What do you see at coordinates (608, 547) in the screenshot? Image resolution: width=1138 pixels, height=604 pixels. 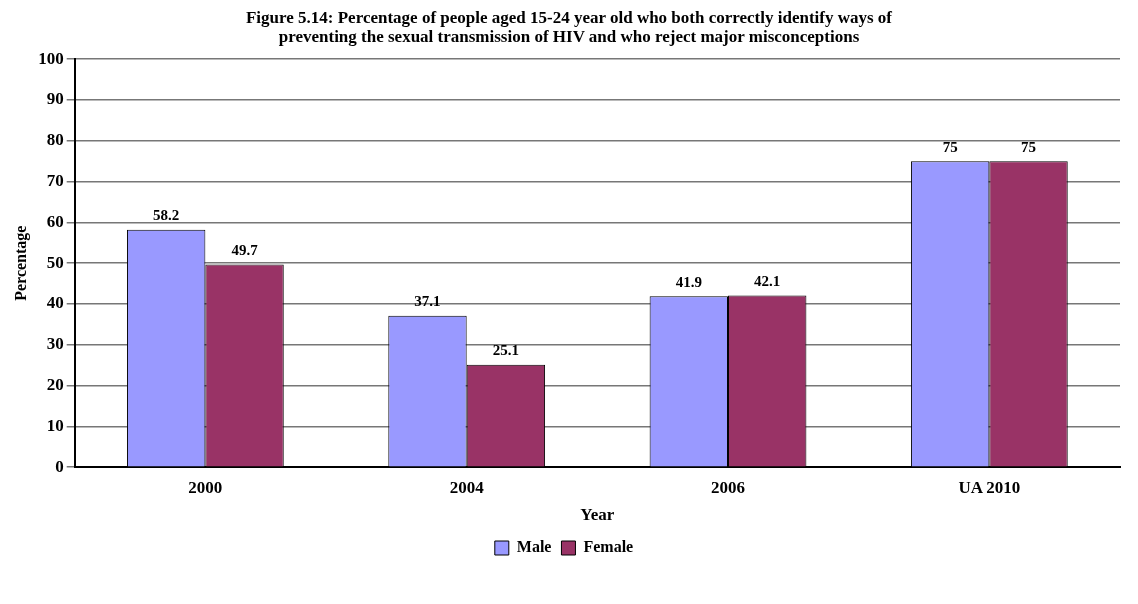 I see `legend-label: Female` at bounding box center [608, 547].